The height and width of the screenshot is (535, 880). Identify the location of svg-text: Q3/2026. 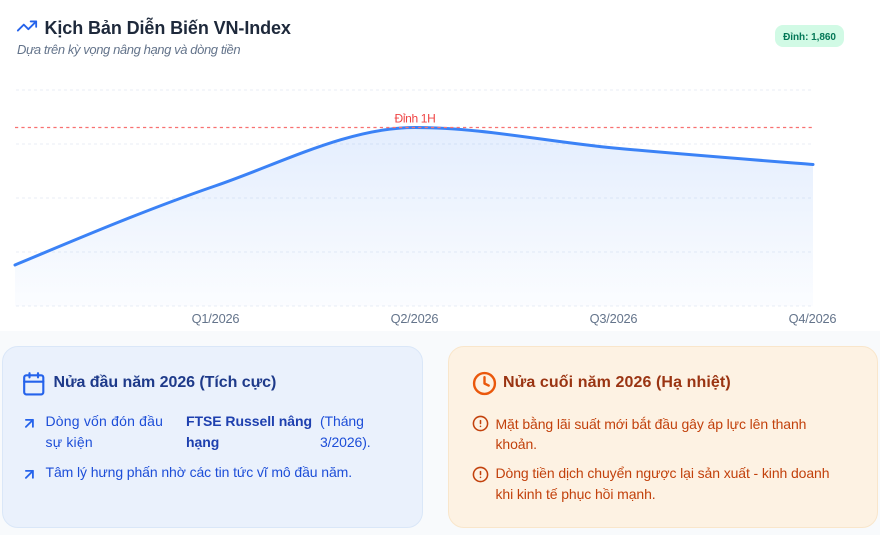
(614, 318).